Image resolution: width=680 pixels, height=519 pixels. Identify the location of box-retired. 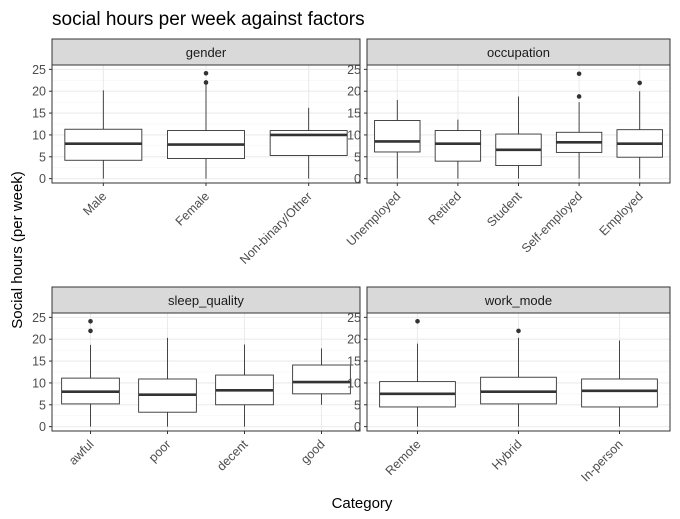
(458, 149).